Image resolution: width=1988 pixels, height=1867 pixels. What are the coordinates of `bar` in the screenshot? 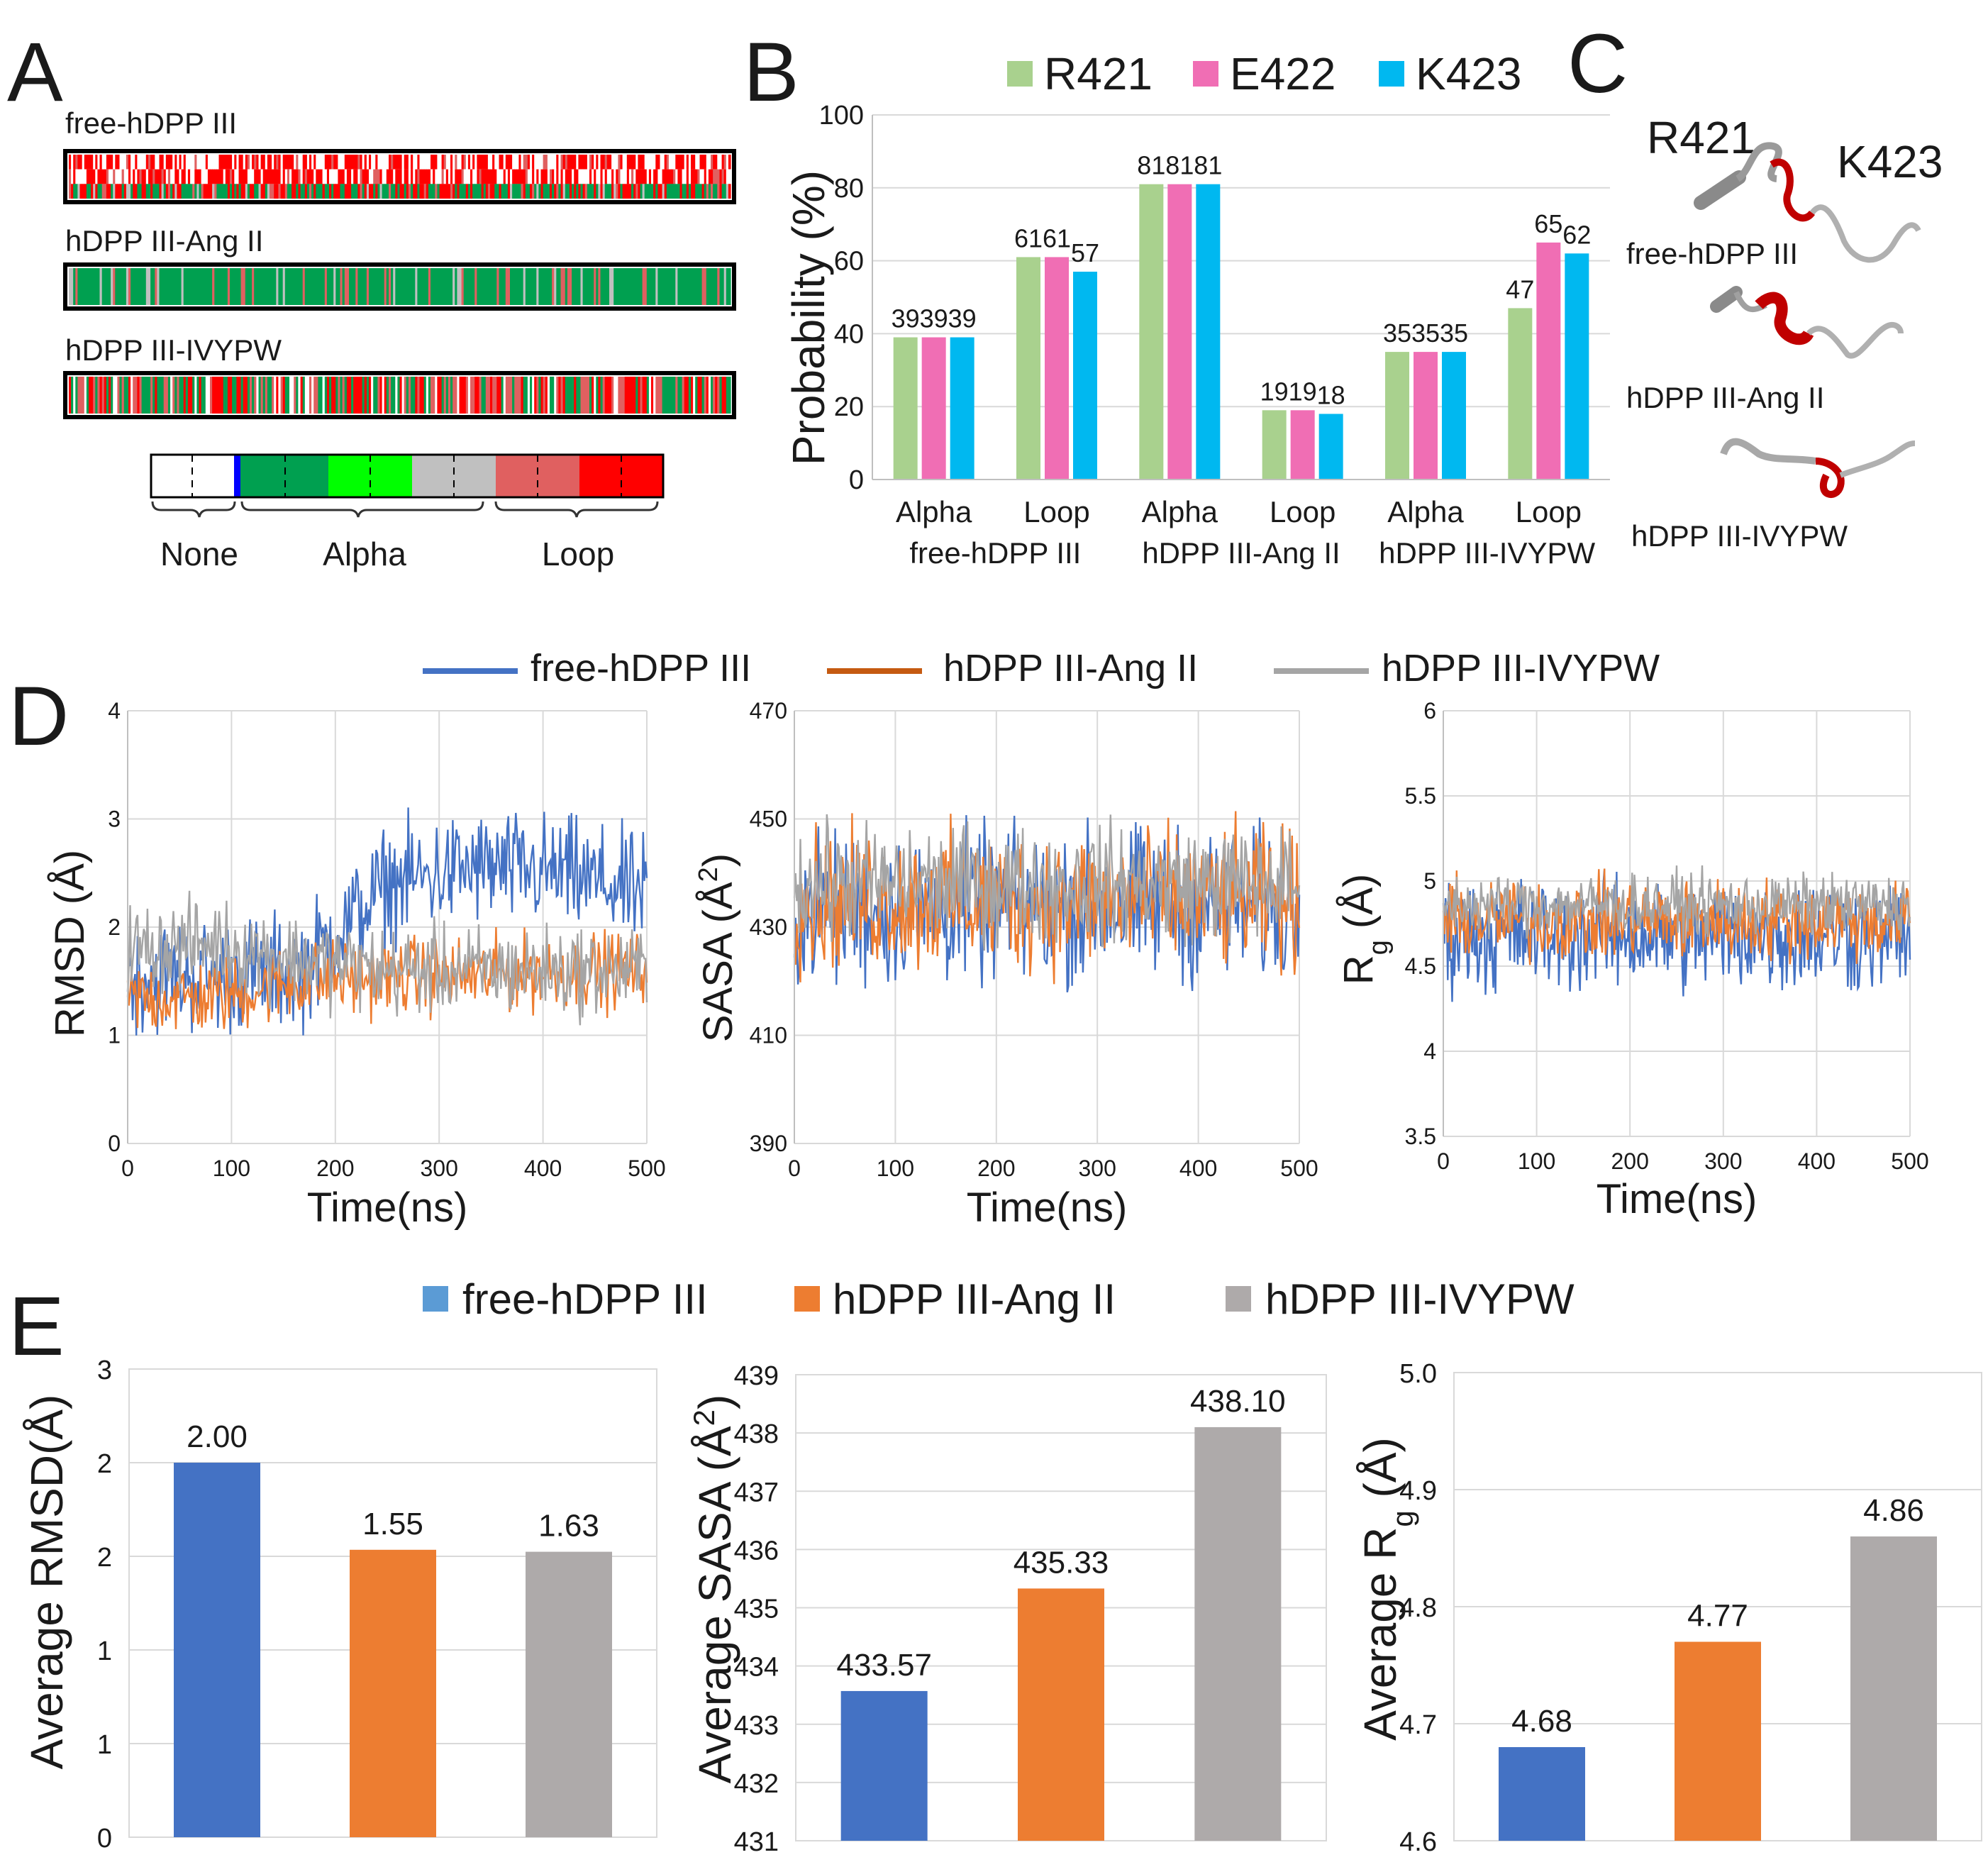 It's located at (1238, 1633).